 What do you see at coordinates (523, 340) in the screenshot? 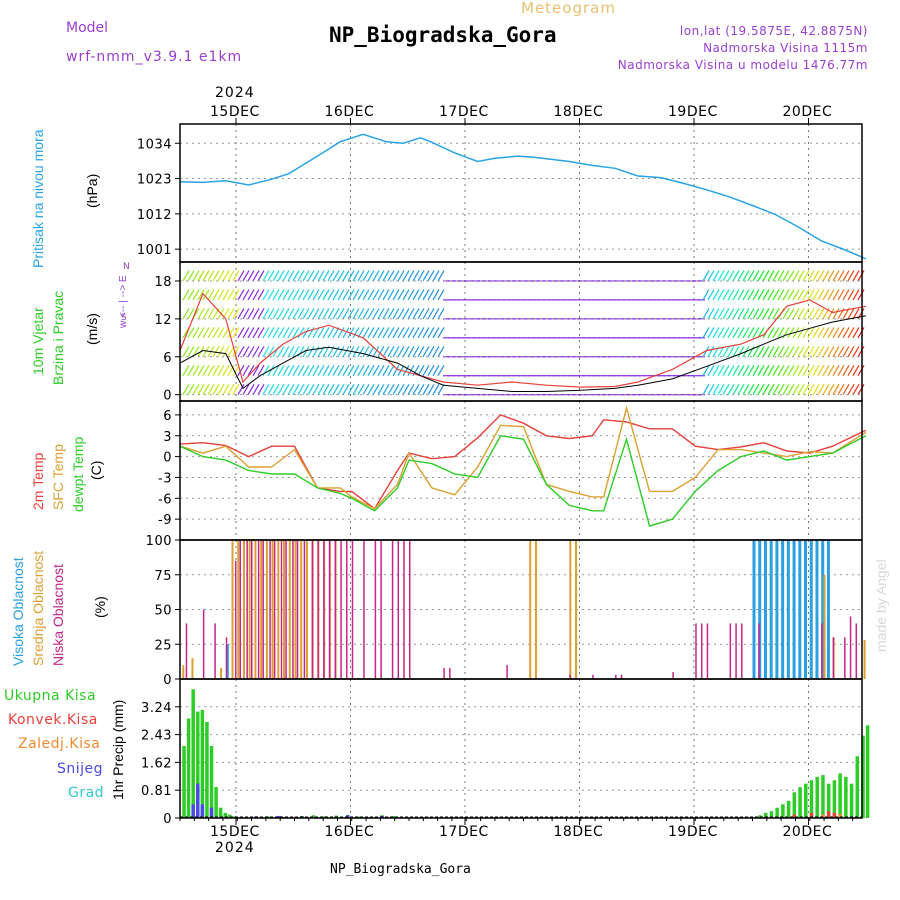
I see `wind-gust-line` at bounding box center [523, 340].